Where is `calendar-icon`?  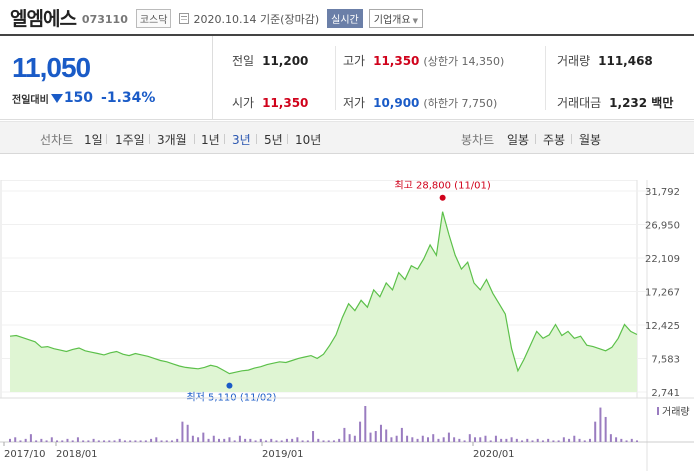 calendar-icon is located at coordinates (184, 18).